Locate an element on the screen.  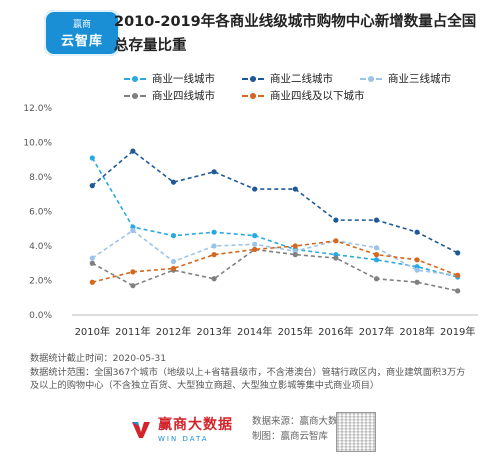
y-tick-label: 10.0% is located at coordinates (37, 144).